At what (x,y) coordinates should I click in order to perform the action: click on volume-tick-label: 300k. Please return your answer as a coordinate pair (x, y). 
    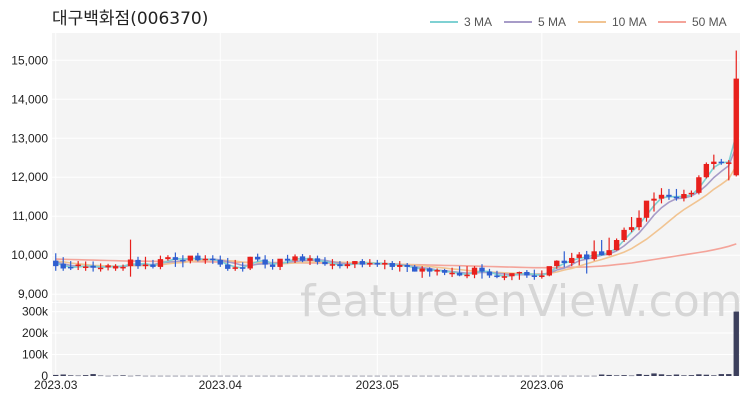
    Looking at the image, I should click on (35, 312).